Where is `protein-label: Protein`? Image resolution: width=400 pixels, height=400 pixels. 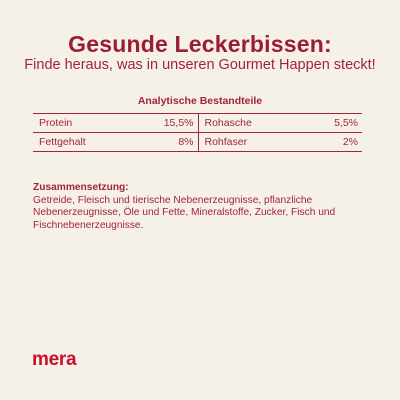
protein-label: Protein is located at coordinates (92, 123).